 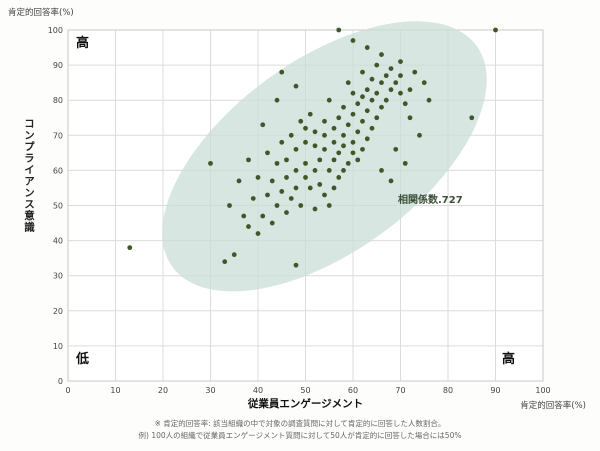 I want to click on y-axis-title: コンプライアンス意識, so click(x=29, y=175).